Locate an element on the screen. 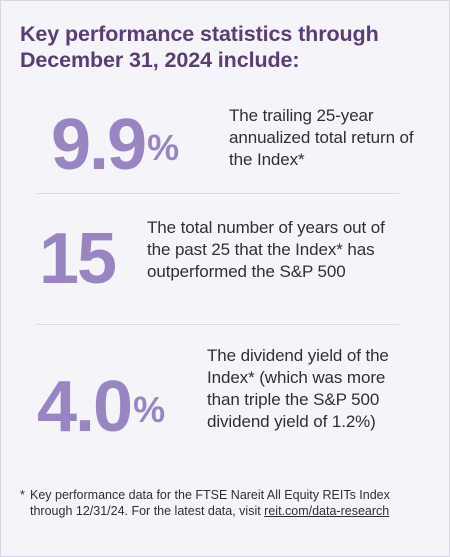 The width and height of the screenshot is (450, 557). footnote-marker: * is located at coordinates (22, 495).